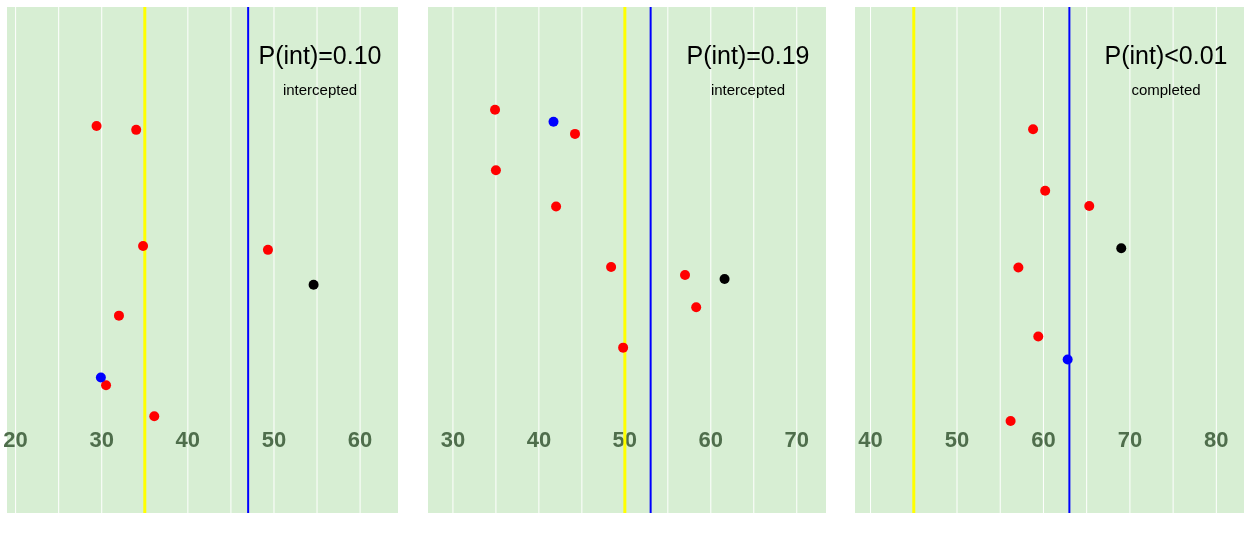 The width and height of the screenshot is (1244, 539). I want to click on x-tick-label: 80, so click(1216, 439).